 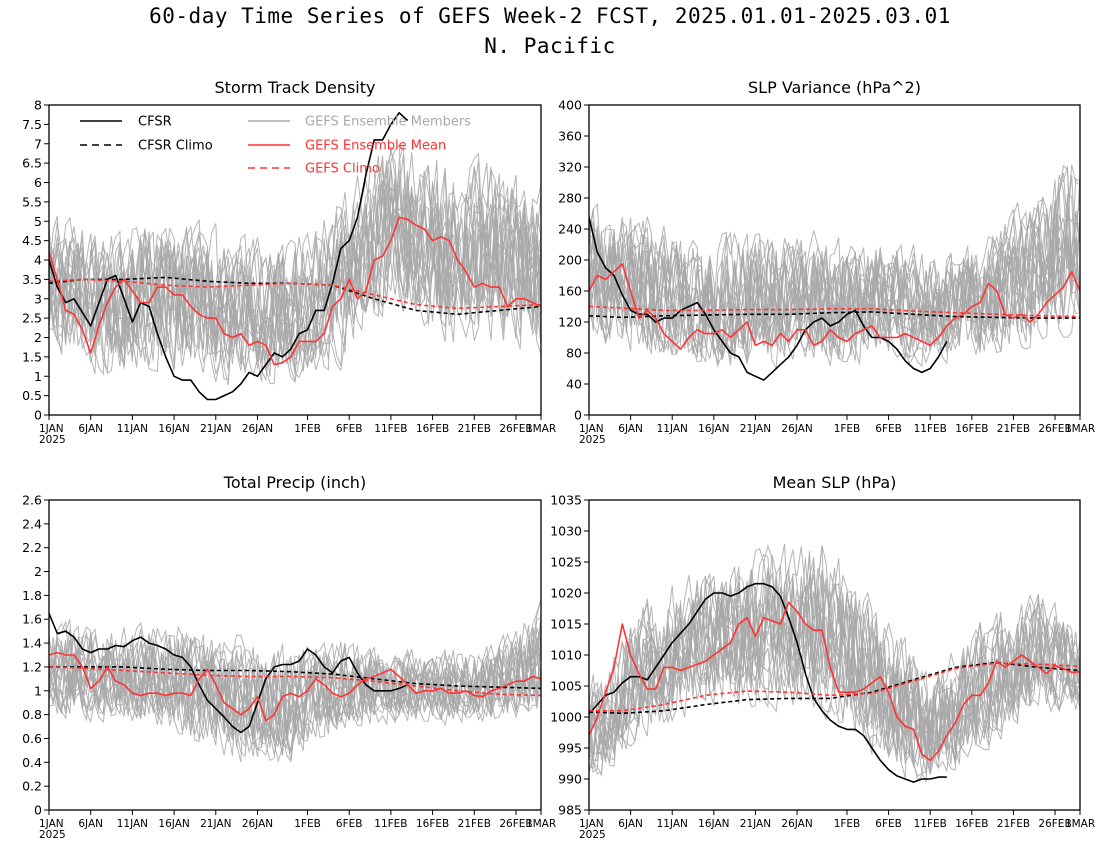 I want to click on y-tick-label: 7, so click(x=38, y=143).